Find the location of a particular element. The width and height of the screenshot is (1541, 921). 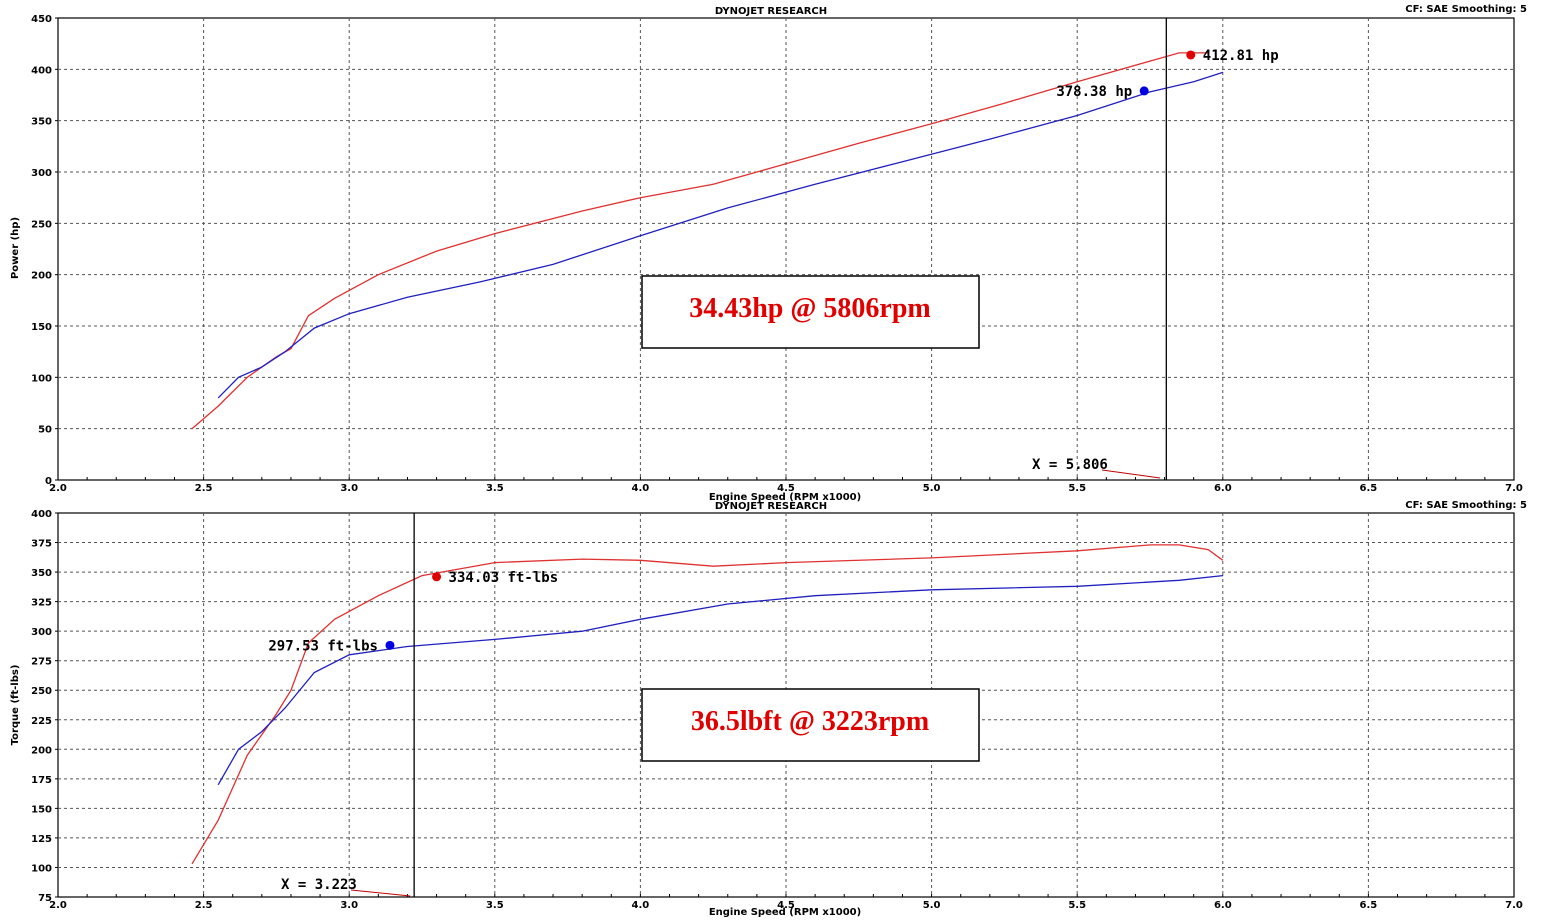

power-annotation-text: 34.43hp @ 5806rpm is located at coordinates (810, 308).